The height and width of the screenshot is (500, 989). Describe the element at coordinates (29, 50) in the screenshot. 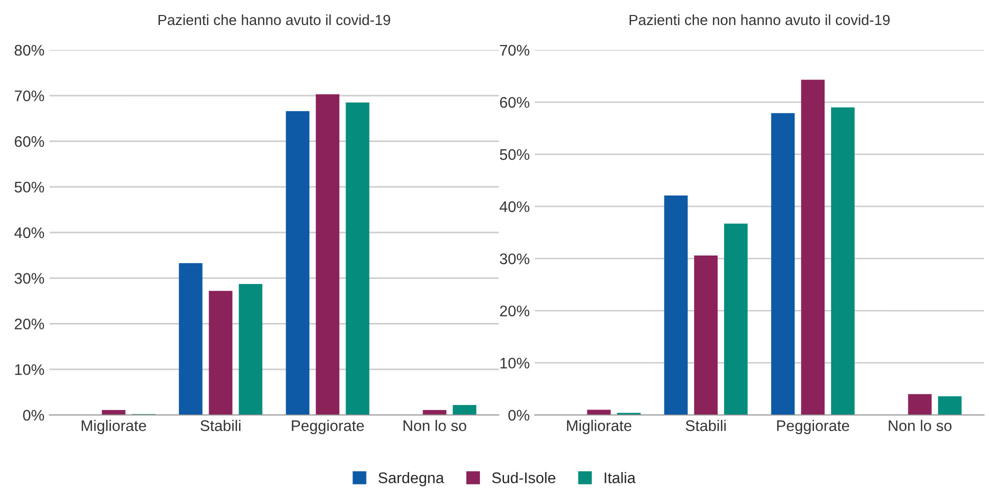

I see `y-tick-label: 80%` at that location.